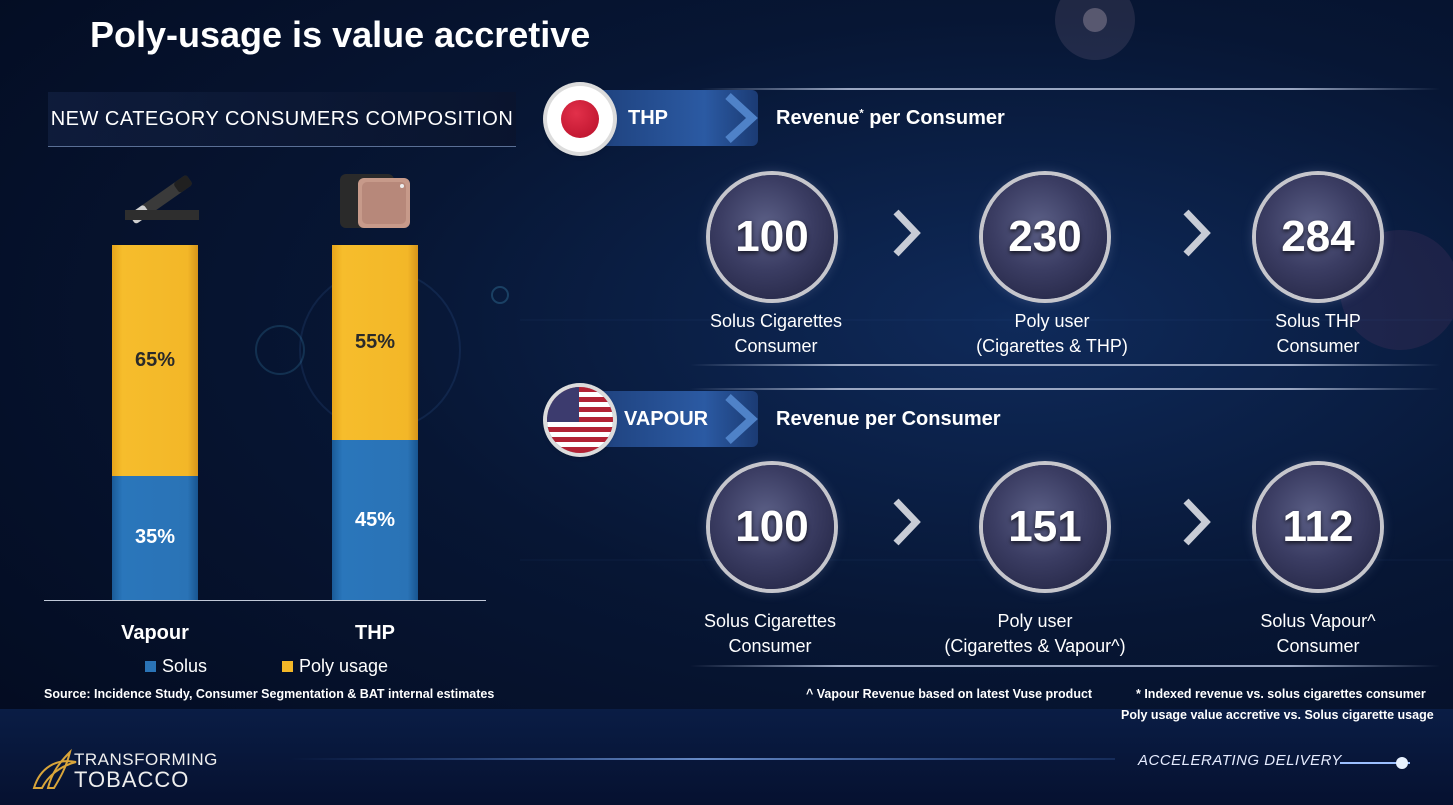 The height and width of the screenshot is (805, 1453). Describe the element at coordinates (648, 117) in the screenshot. I see `thp-pill-label: THP` at that location.